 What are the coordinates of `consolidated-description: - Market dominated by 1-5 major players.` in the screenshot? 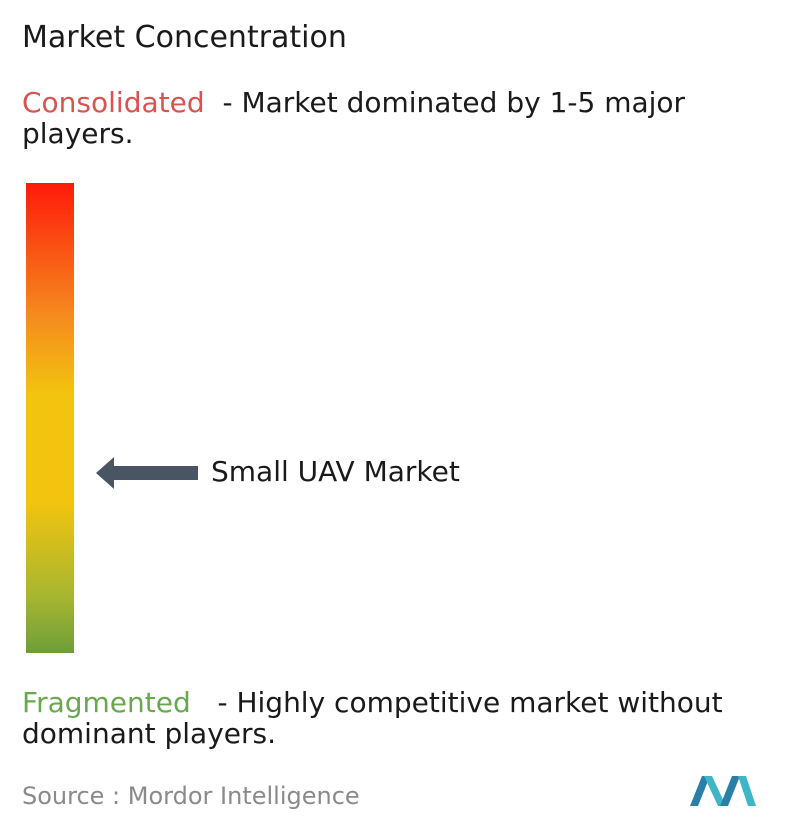 It's located at (354, 118).